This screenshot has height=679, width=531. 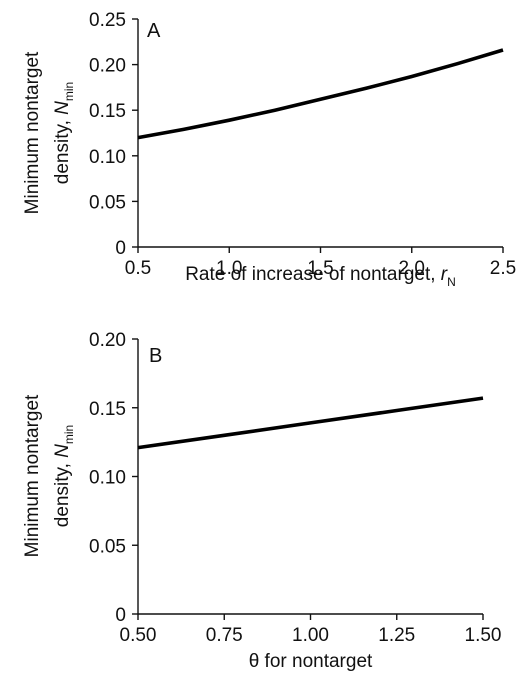 What do you see at coordinates (138, 268) in the screenshot?
I see `x-tick-label: 0.5` at bounding box center [138, 268].